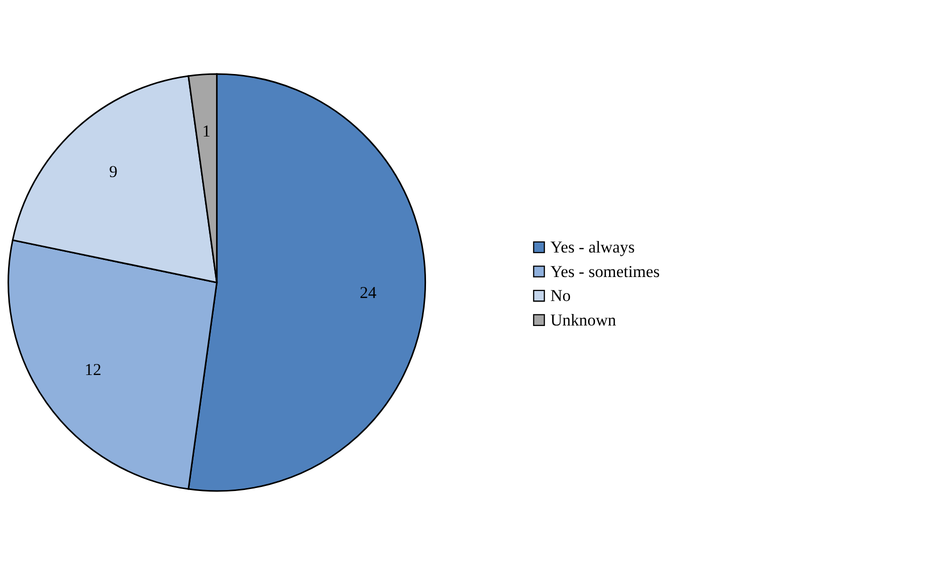  Describe the element at coordinates (583, 320) in the screenshot. I see `legend-label: Unknown` at that location.